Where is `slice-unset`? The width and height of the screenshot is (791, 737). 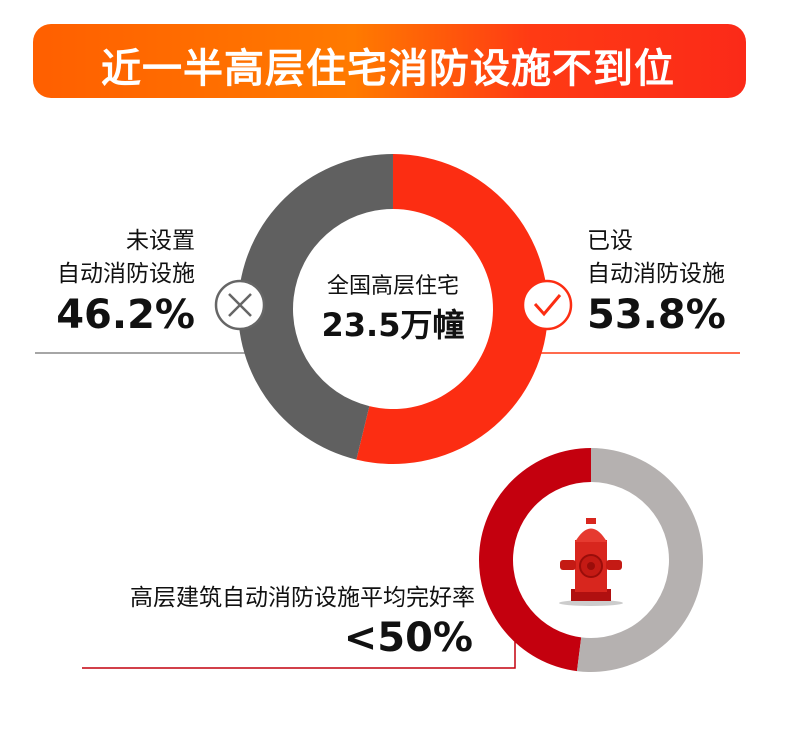
slice-unset is located at coordinates (315, 307).